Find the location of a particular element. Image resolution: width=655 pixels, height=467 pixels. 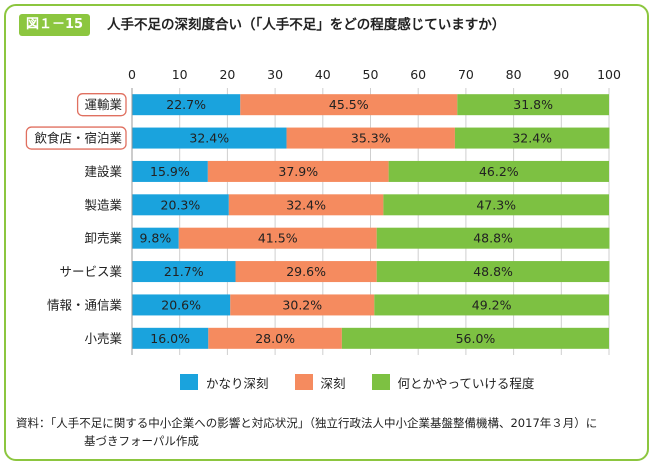

data-label: 37.9% is located at coordinates (298, 171).